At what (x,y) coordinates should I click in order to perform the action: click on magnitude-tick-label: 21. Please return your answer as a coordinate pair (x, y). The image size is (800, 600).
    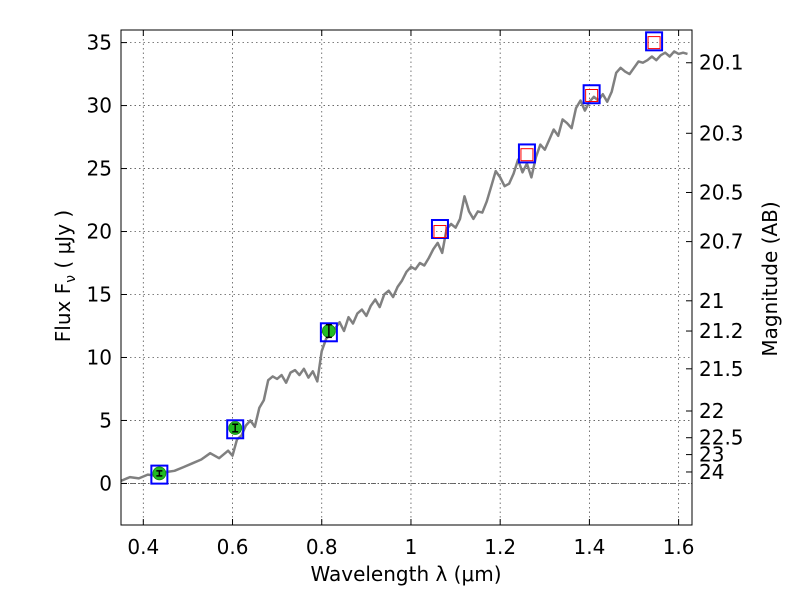
    Looking at the image, I should click on (711, 301).